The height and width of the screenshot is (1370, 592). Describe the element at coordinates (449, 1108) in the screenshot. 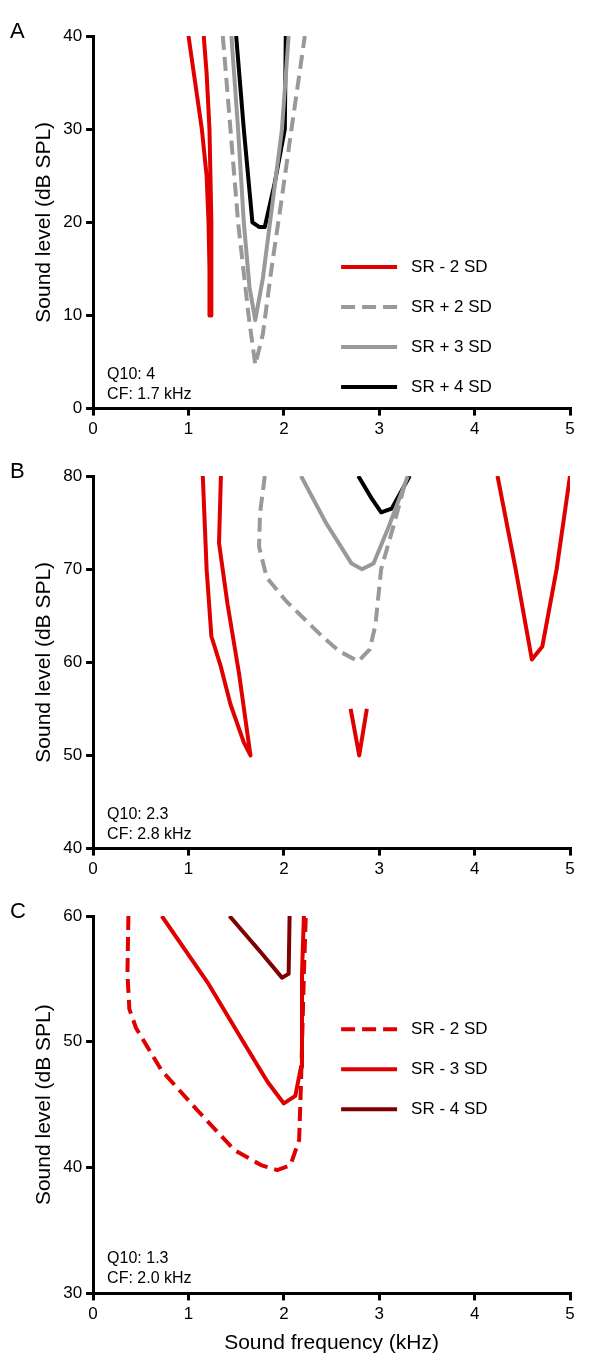

I see `legend-label: SR - 4 SD` at that location.